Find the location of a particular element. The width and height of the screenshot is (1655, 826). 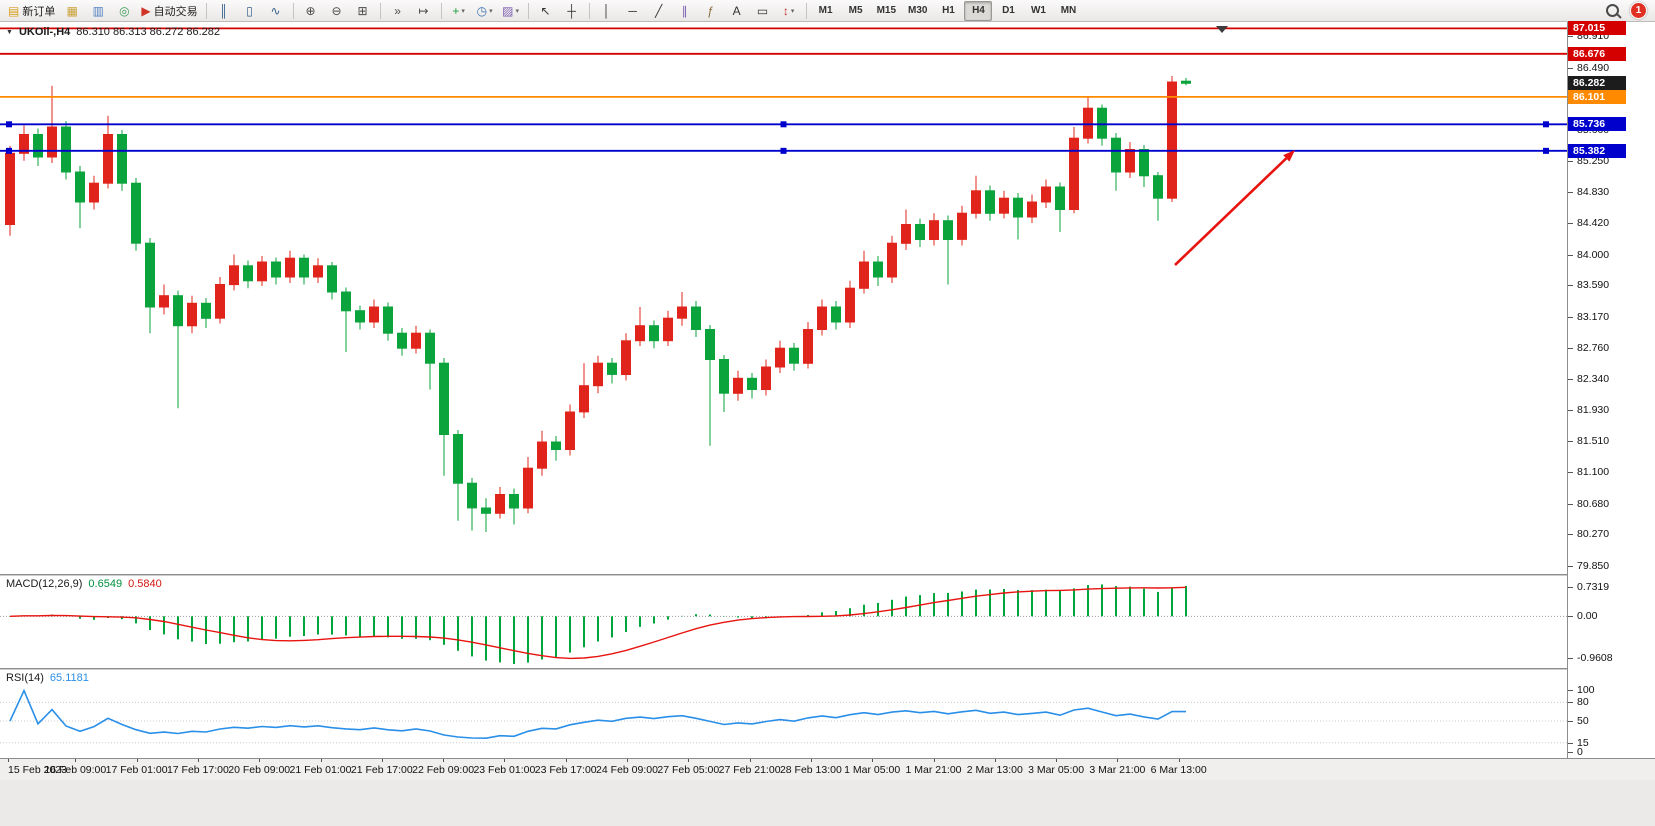

axis-label: 0 is located at coordinates (1580, 752).